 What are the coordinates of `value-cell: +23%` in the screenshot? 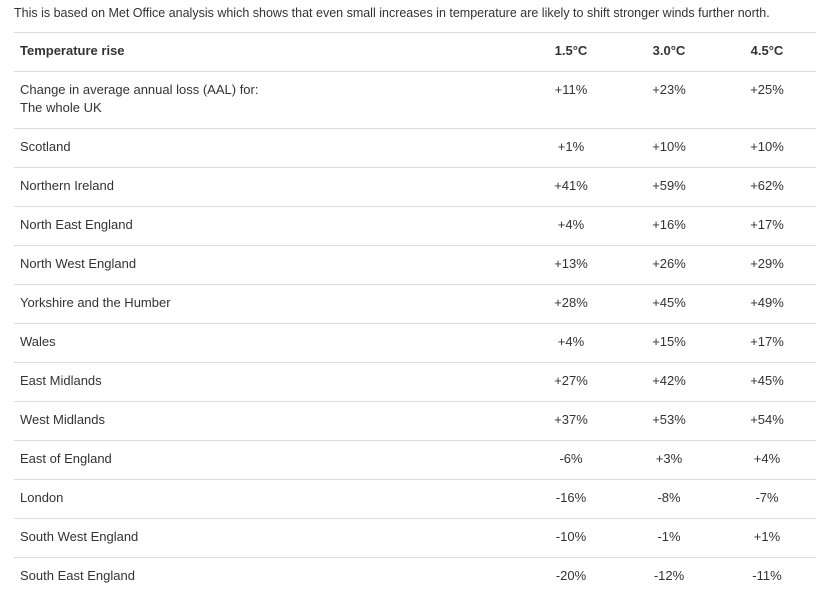 It's located at (669, 89).